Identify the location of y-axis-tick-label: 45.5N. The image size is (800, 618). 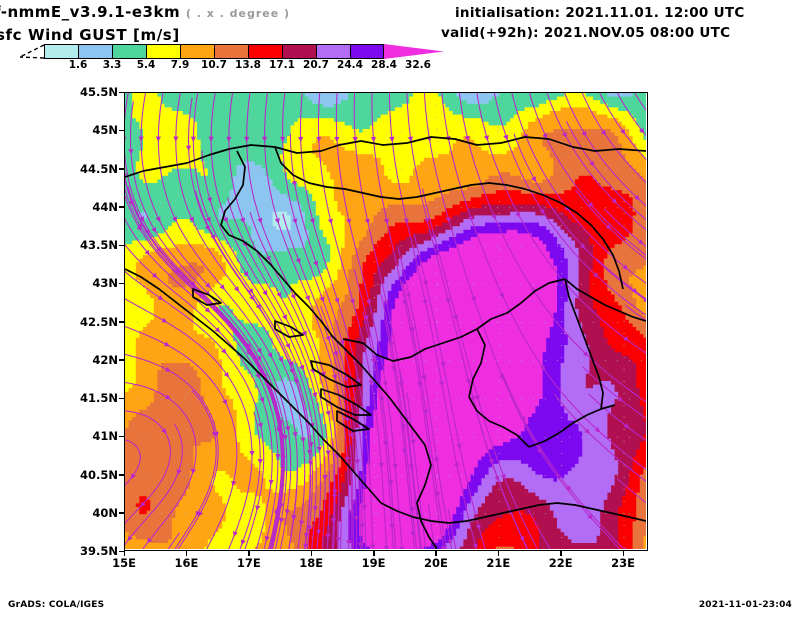
(99, 92).